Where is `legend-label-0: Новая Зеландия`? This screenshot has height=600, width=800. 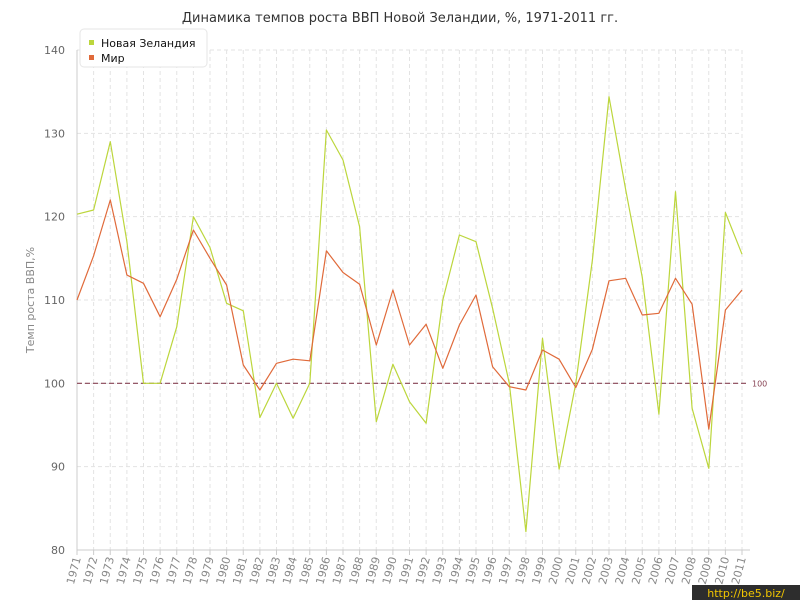
legend-label-0: Новая Зеландия is located at coordinates (148, 43).